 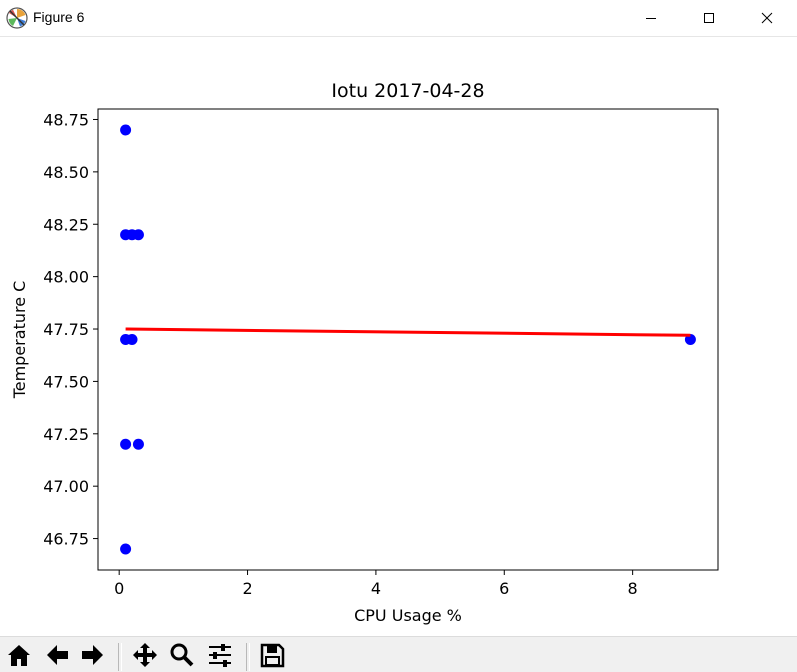 What do you see at coordinates (66, 434) in the screenshot?
I see `y-tick-label: 47.25` at bounding box center [66, 434].